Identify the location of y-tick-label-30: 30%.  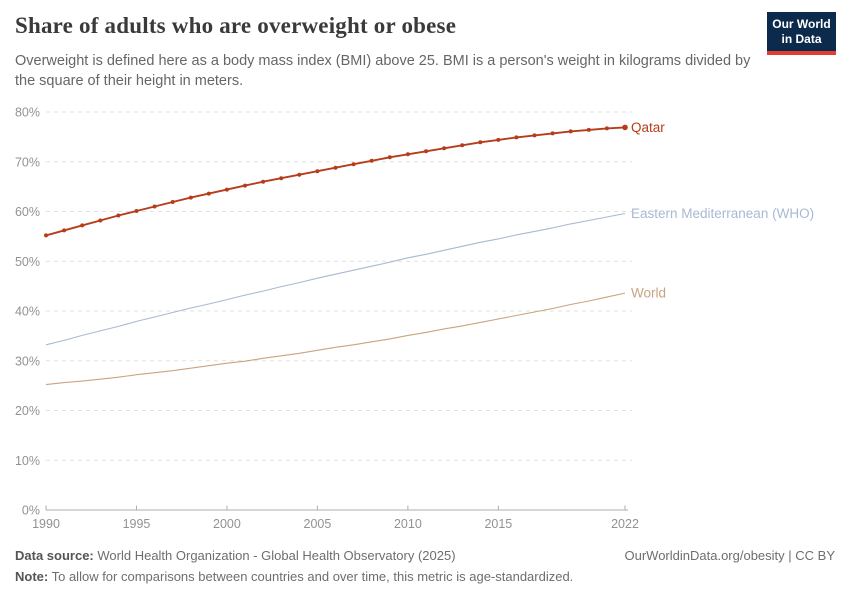
(27, 361).